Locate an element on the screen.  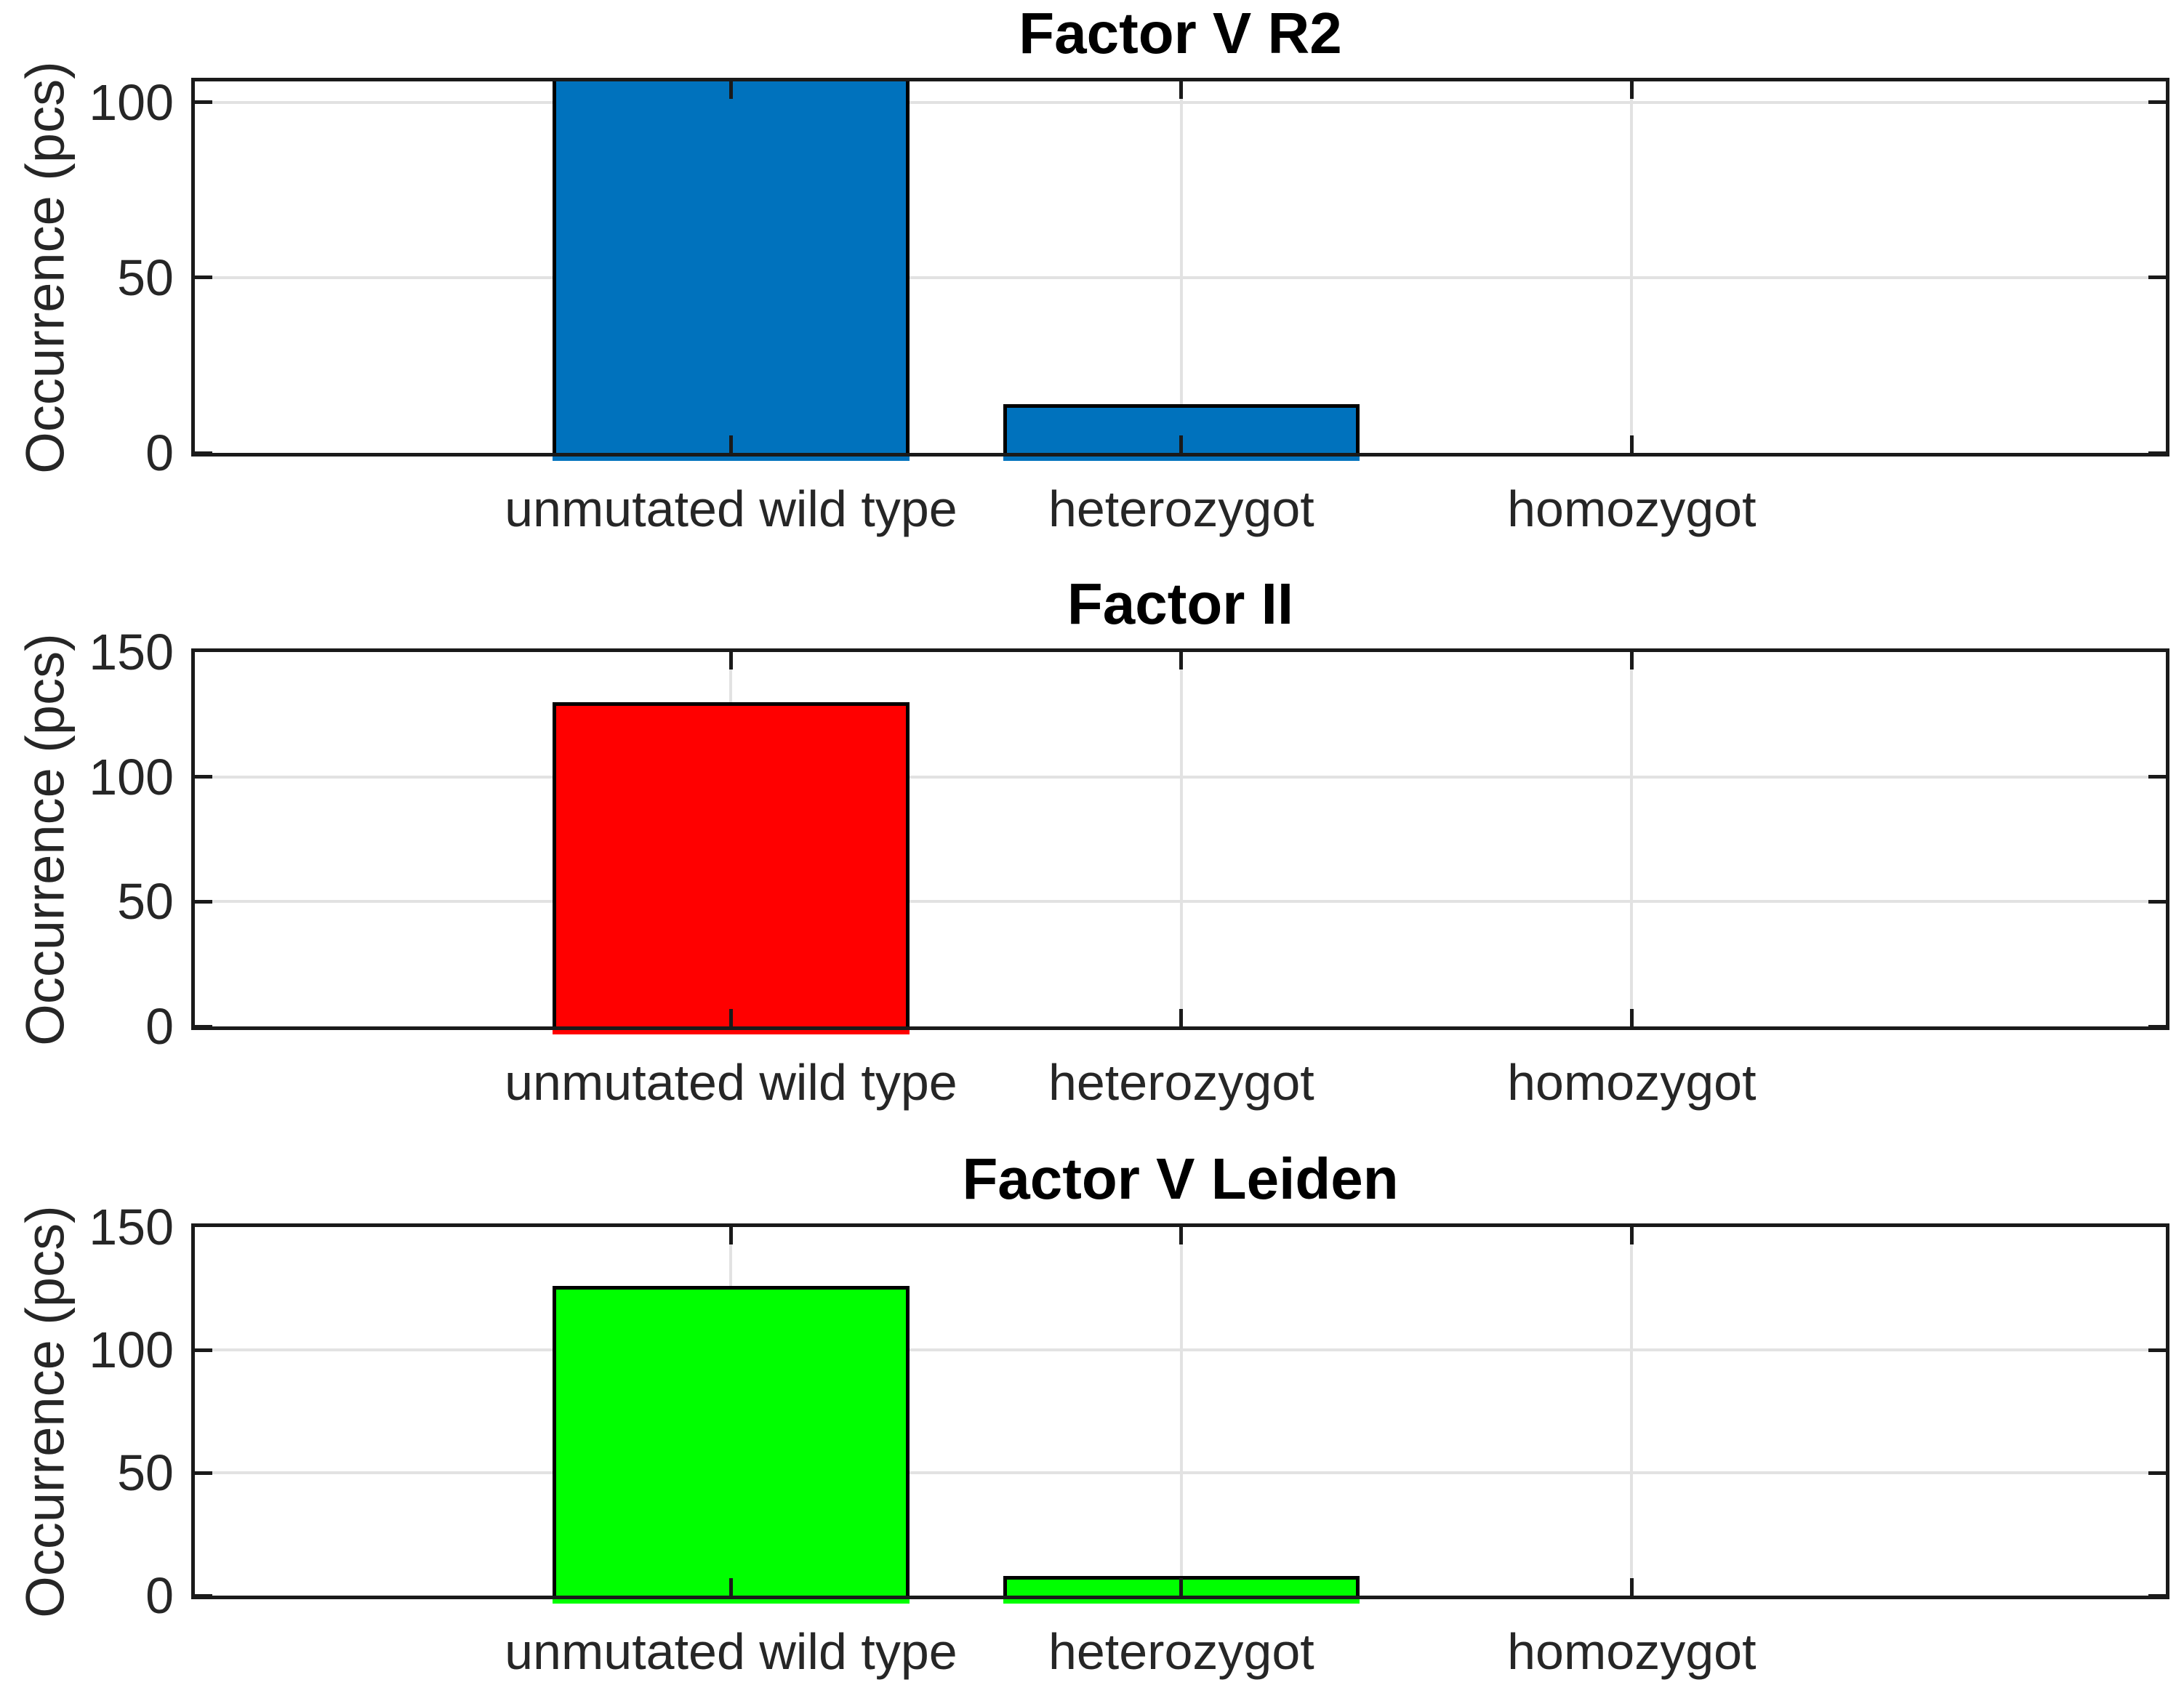
y-axis-label: Occurrence (pcs) is located at coordinates (45, 1411).